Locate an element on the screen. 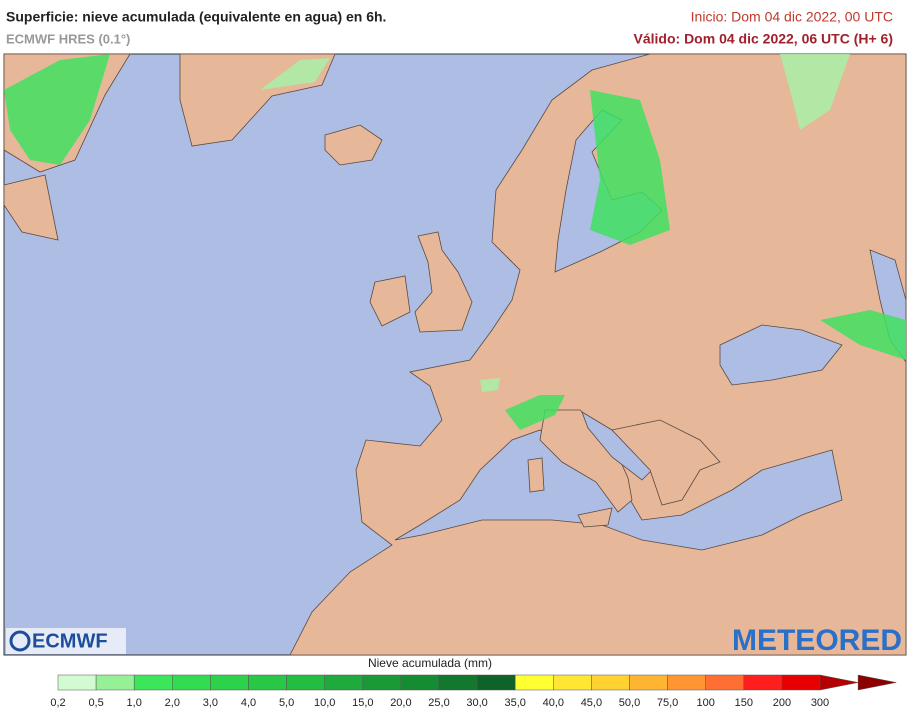  legend-label: 100 is located at coordinates (706, 703).